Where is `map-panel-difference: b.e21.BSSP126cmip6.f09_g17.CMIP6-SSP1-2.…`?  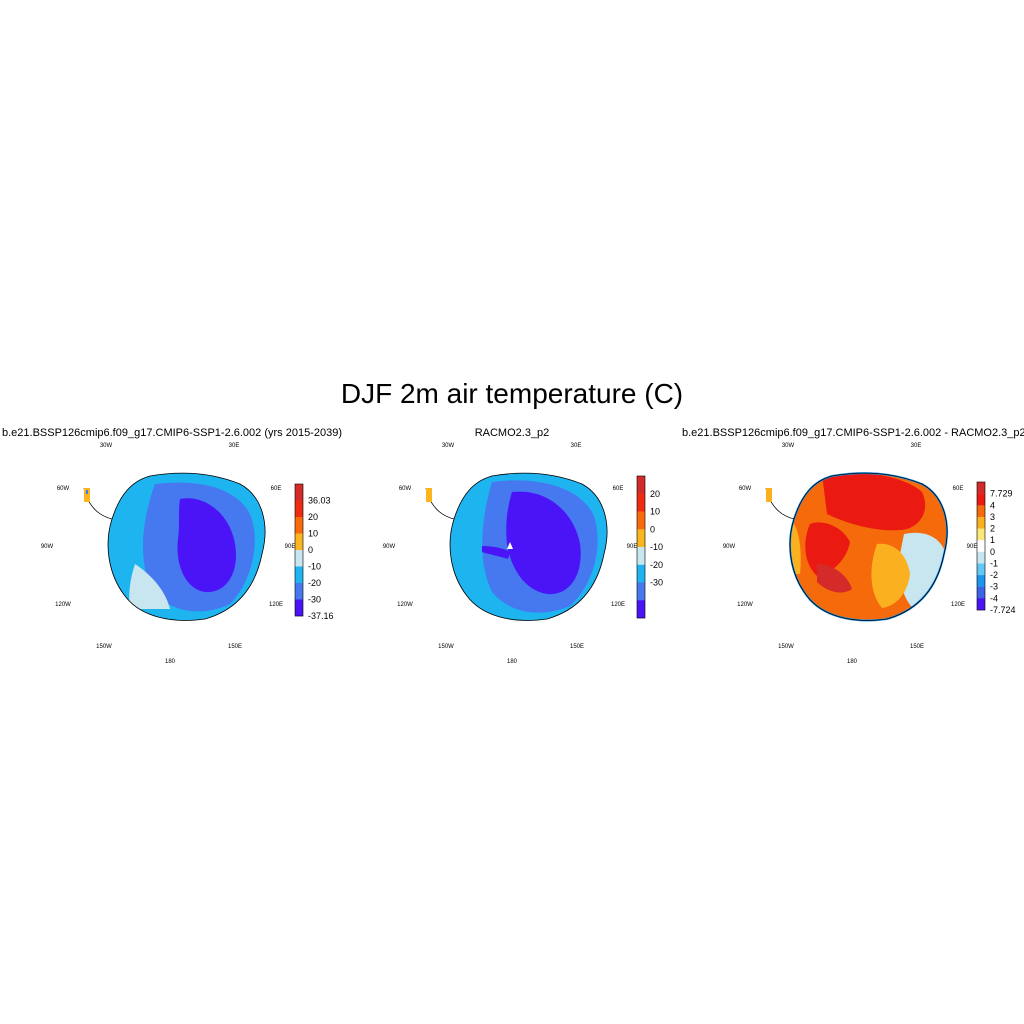 map-panel-difference: b.e21.BSSP126cmip6.f09_g17.CMIP6-SSP1-2.… is located at coordinates (853, 549).